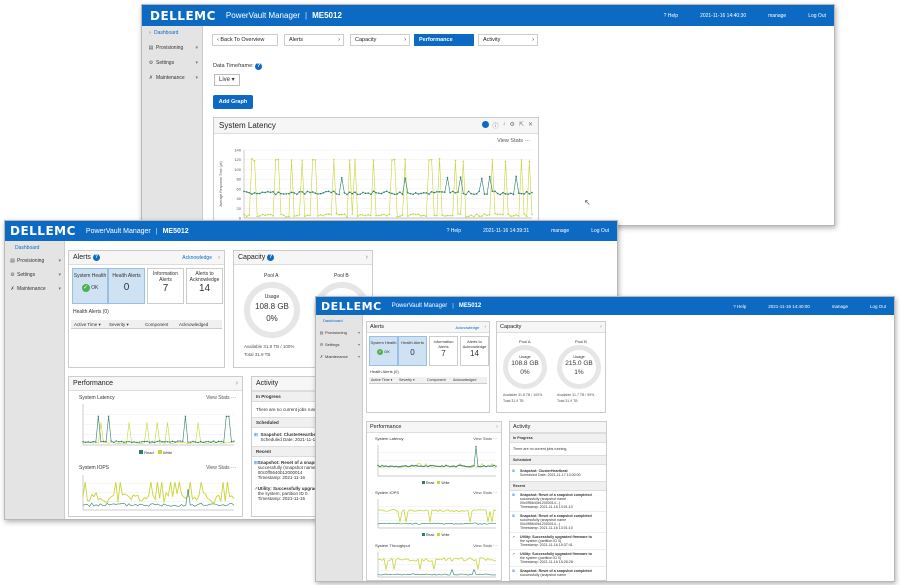  Describe the element at coordinates (289, 439) in the screenshot. I see `scheduled-date: Scheduled Date: 2021-11-17` at that location.